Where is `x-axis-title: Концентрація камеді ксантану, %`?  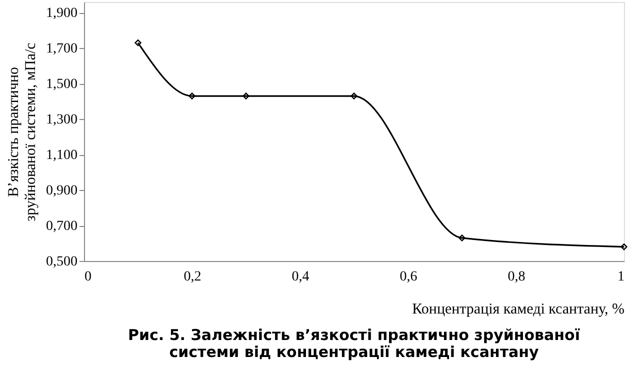
x-axis-title: Концентрація камеді ксантану, % is located at coordinates (518, 310).